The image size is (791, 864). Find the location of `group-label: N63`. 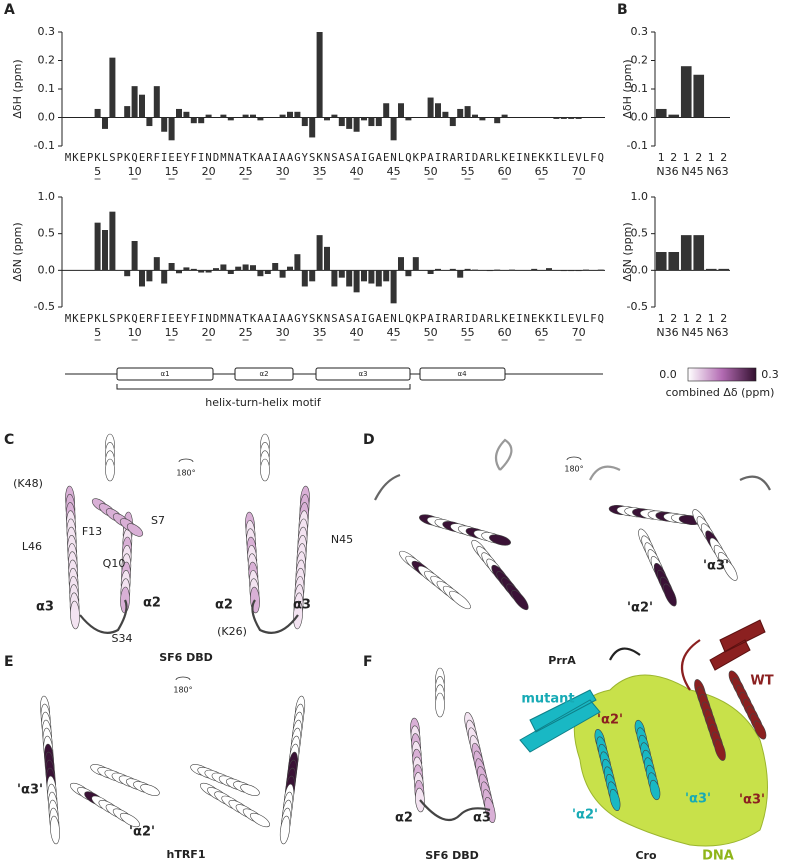

group-label: N63 is located at coordinates (717, 171).